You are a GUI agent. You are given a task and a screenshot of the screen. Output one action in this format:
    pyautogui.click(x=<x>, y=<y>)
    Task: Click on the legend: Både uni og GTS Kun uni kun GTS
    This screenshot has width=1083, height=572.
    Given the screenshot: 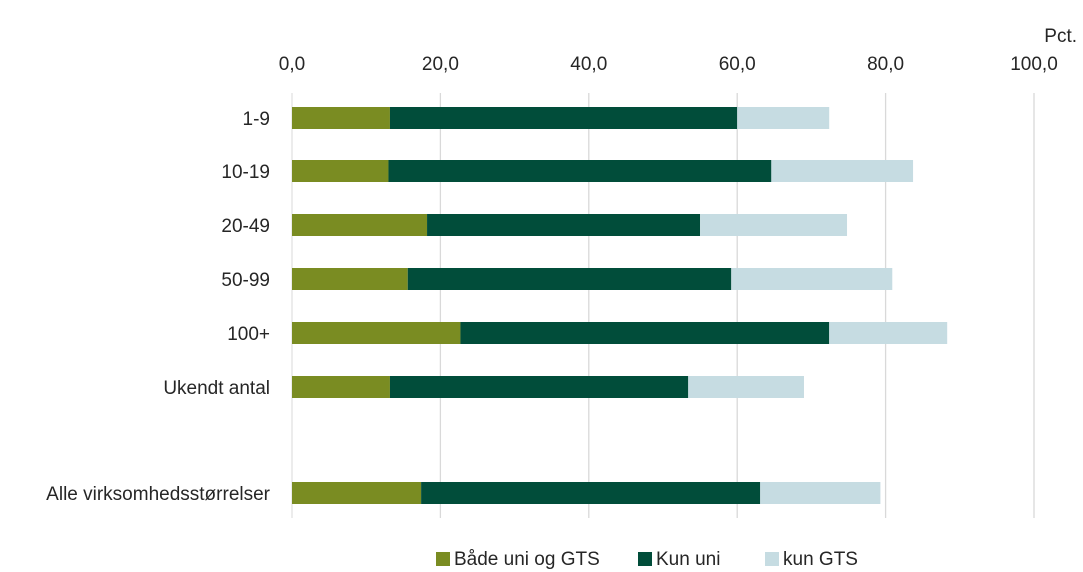 What is the action you would take?
    pyautogui.click(x=647, y=559)
    